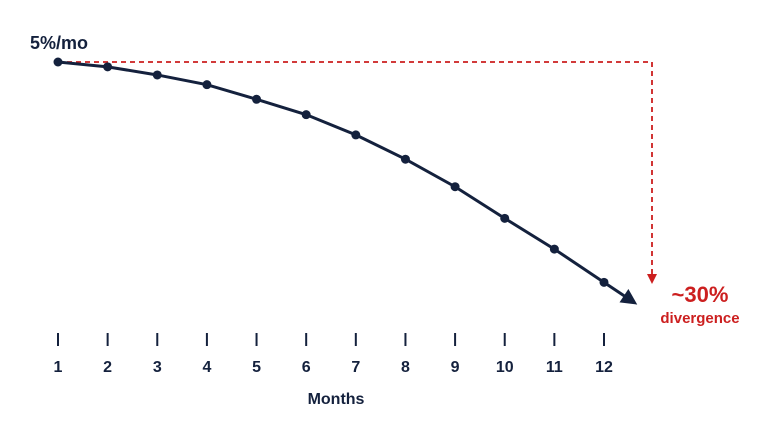  Describe the element at coordinates (604, 367) in the screenshot. I see `x-tick-label: 12` at that location.